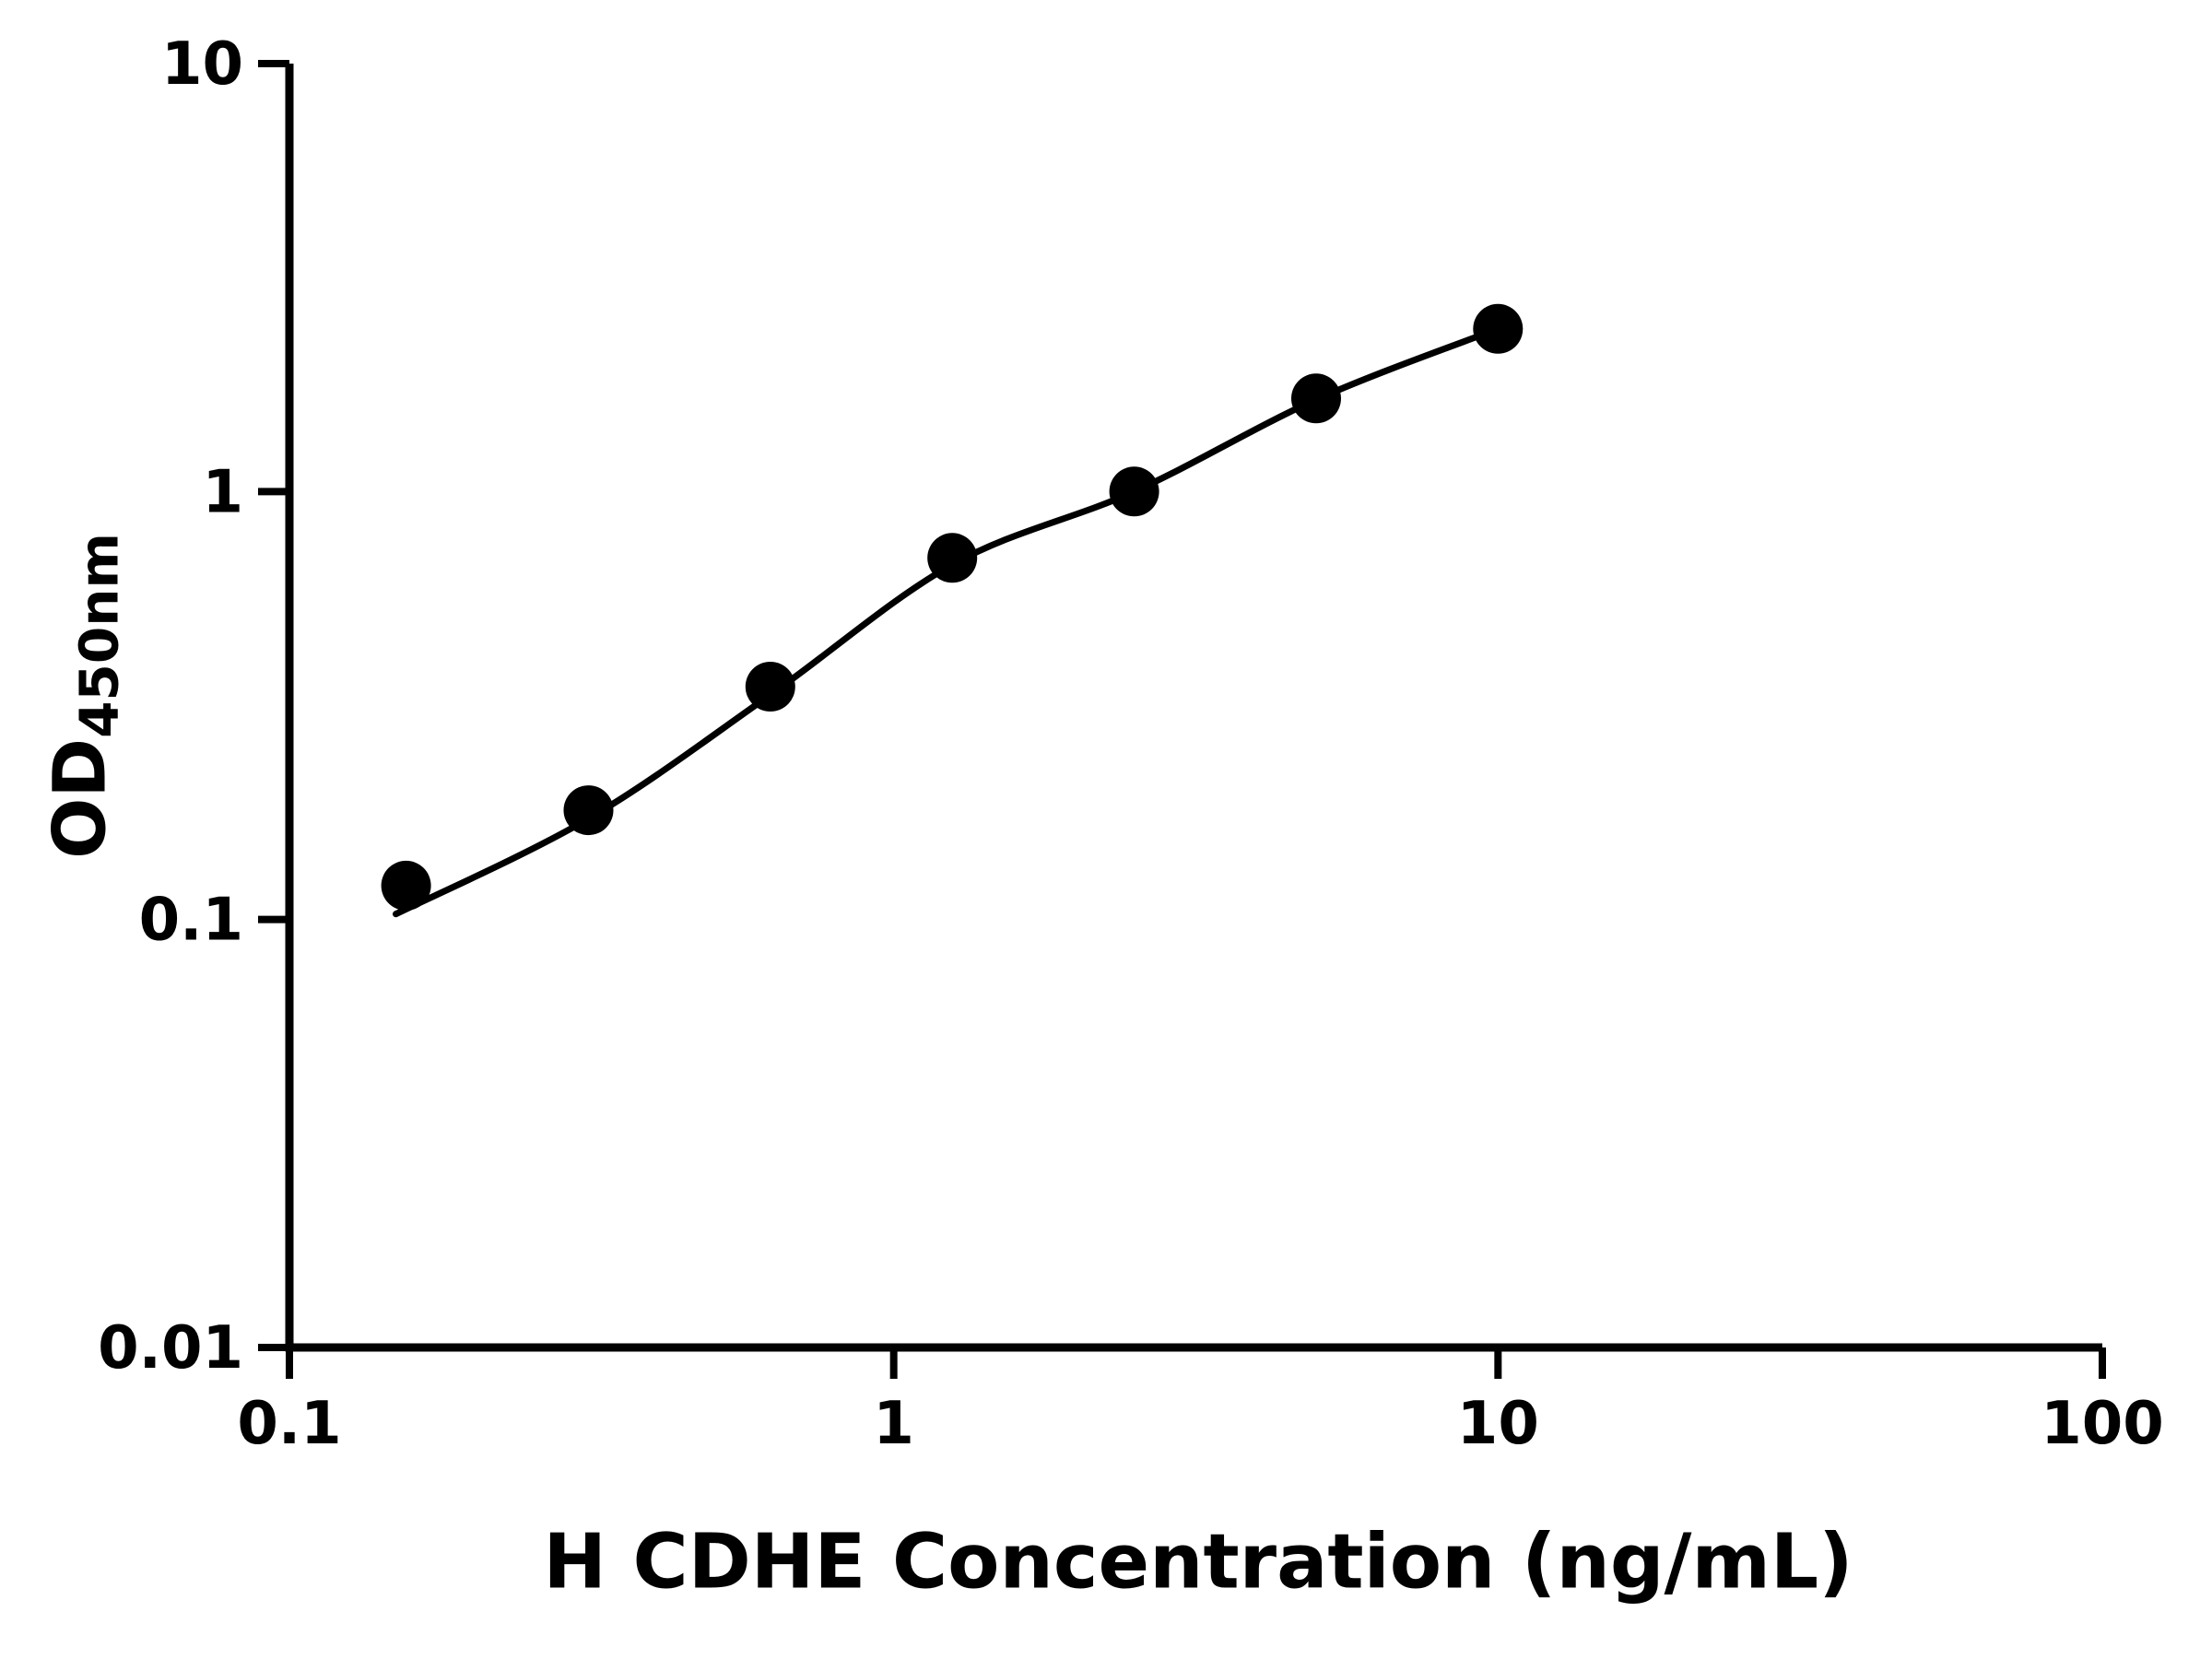 The image size is (2212, 1659). What do you see at coordinates (222, 492) in the screenshot?
I see `y-axis-tick-label: 1` at bounding box center [222, 492].